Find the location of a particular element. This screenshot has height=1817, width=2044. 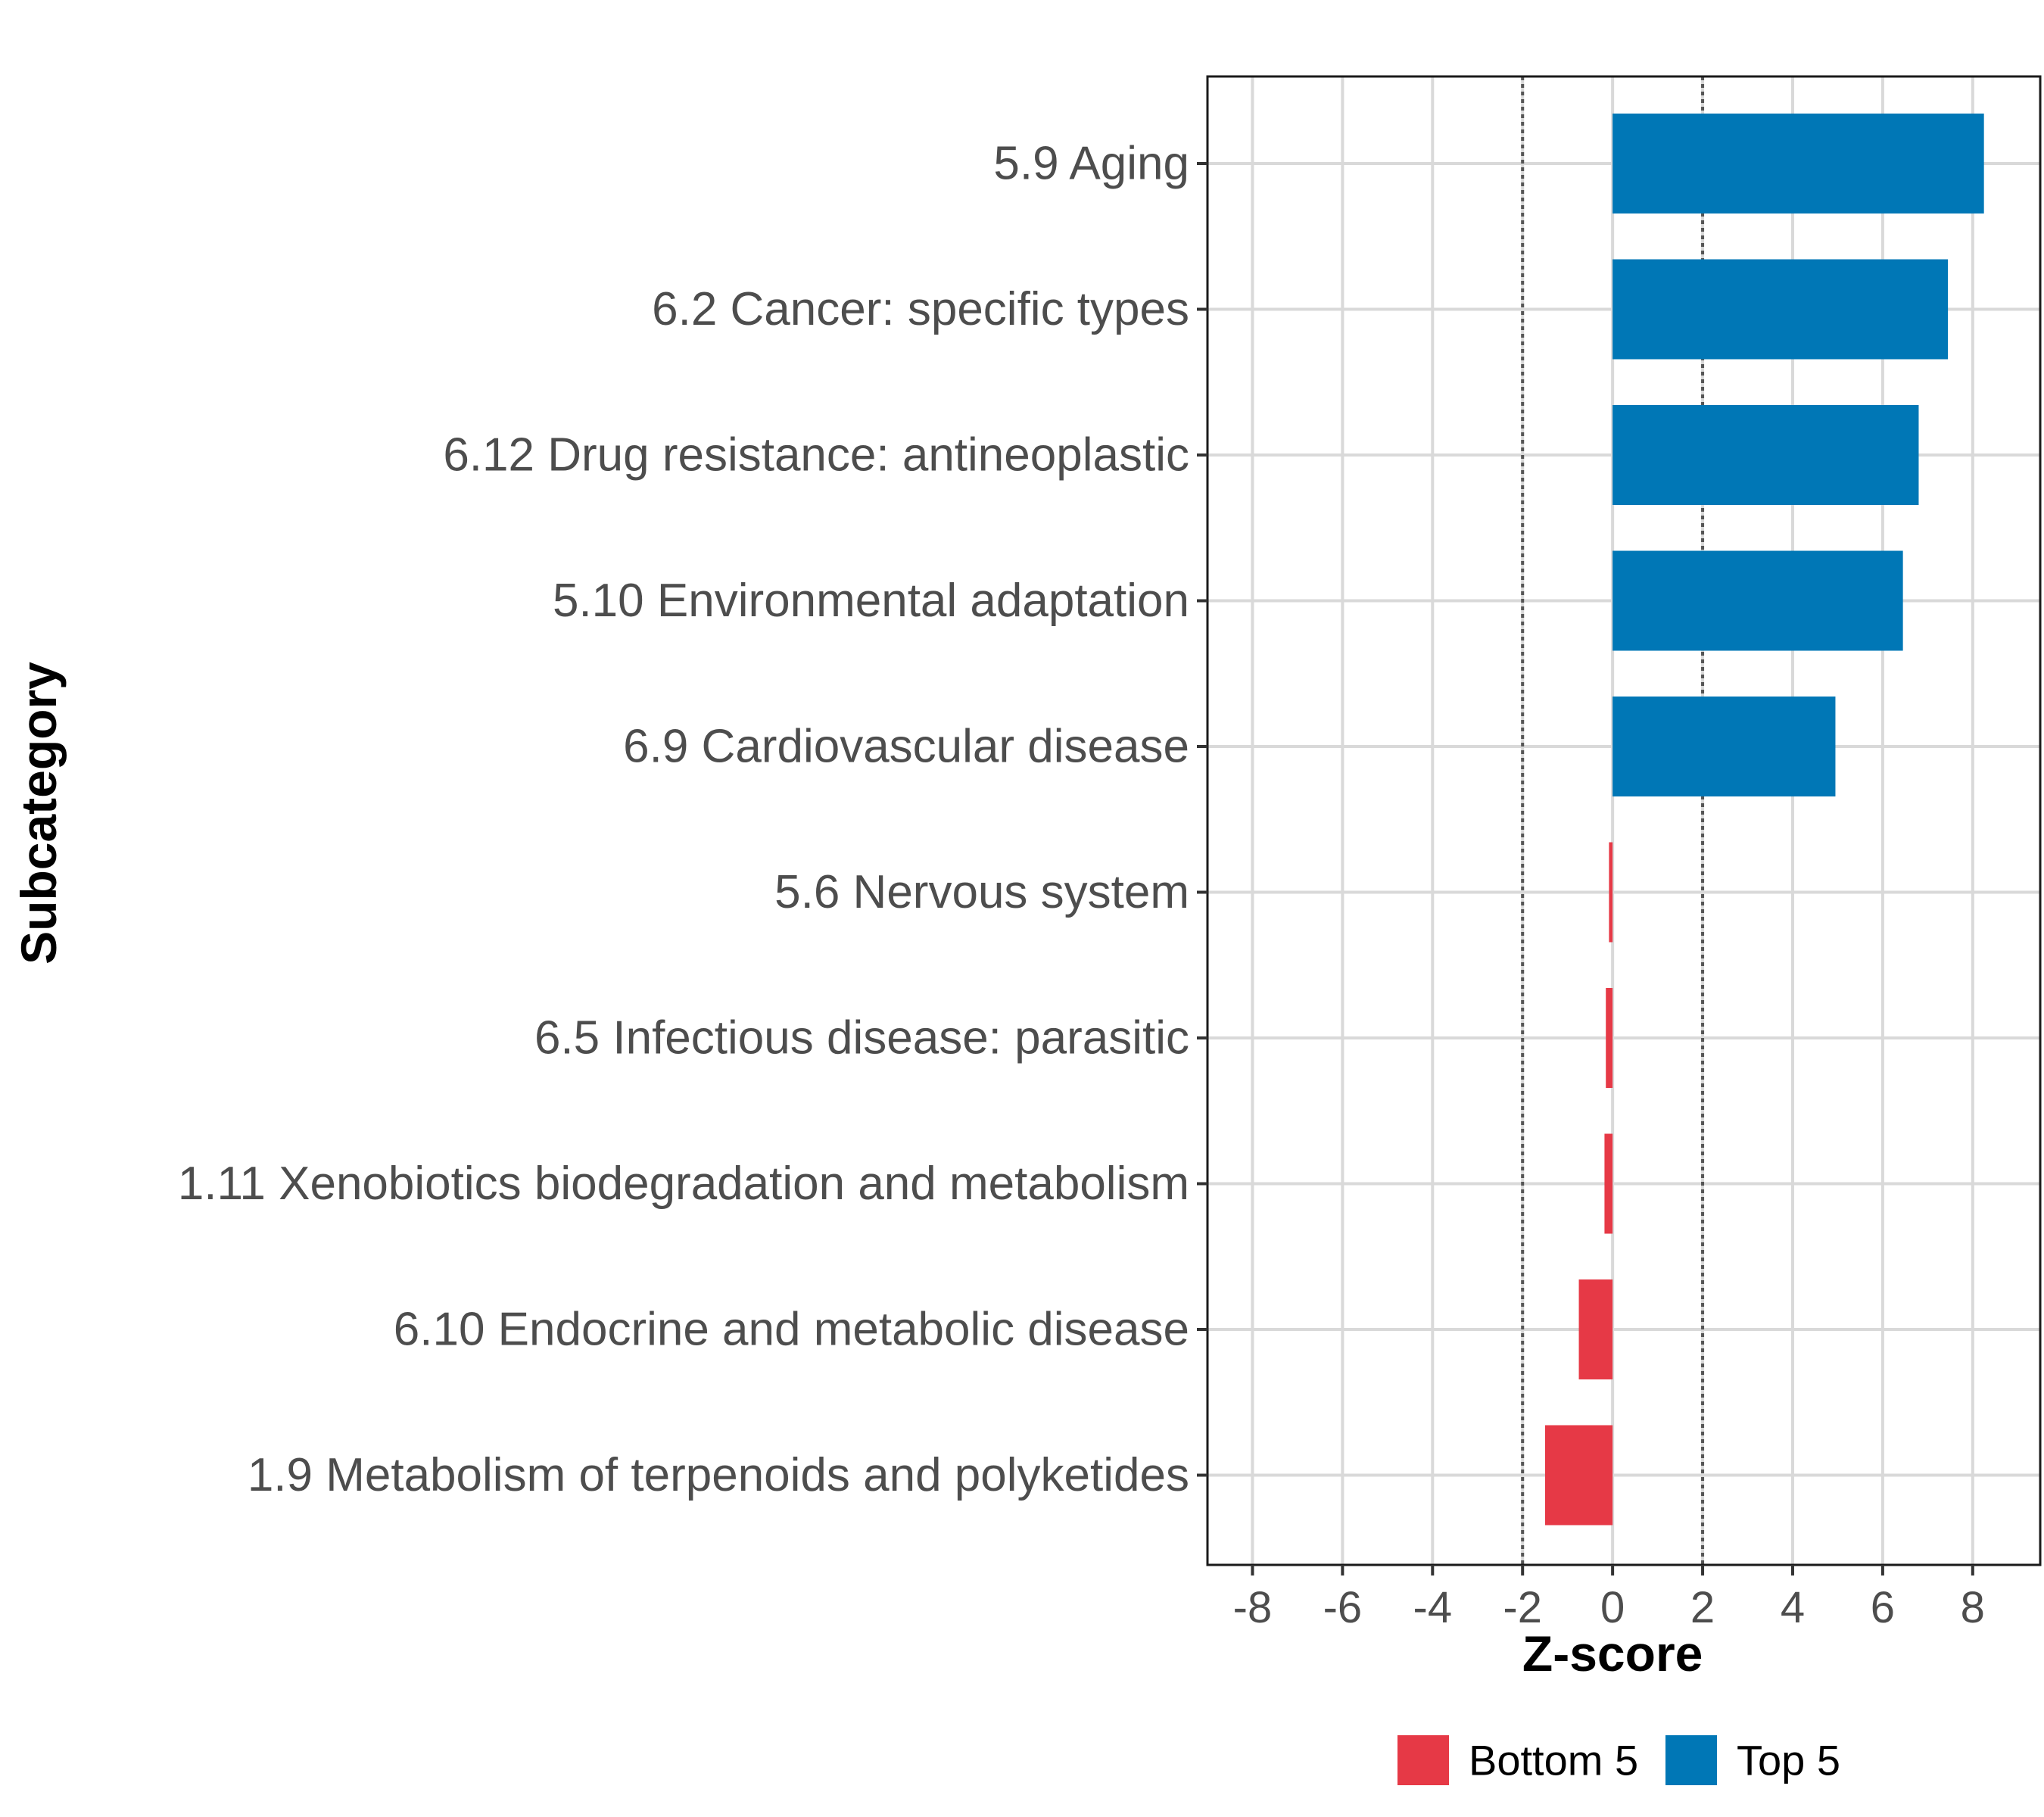

legend-label: Bottom 5 is located at coordinates (1553, 1760).